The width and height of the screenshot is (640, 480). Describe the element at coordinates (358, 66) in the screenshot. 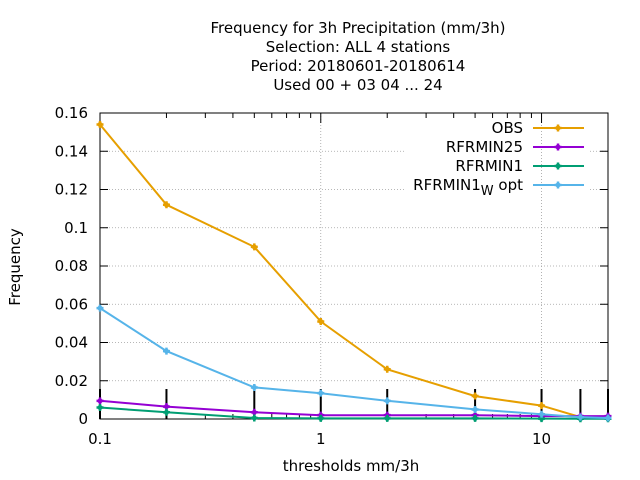

I see `title-line-3: Period: 20180601-20180614` at that location.